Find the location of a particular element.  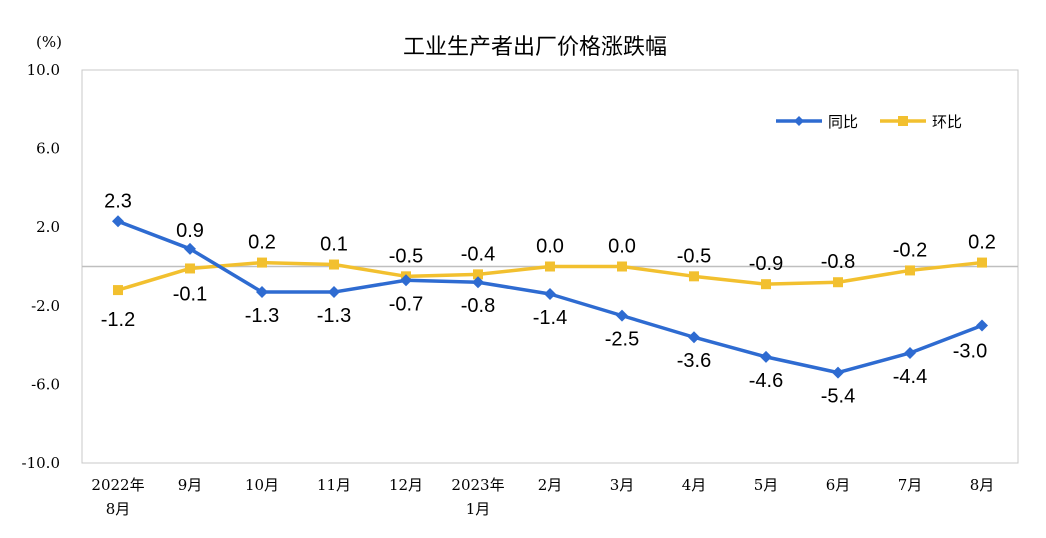

x-tick-label-line2: 1月 is located at coordinates (478, 509).